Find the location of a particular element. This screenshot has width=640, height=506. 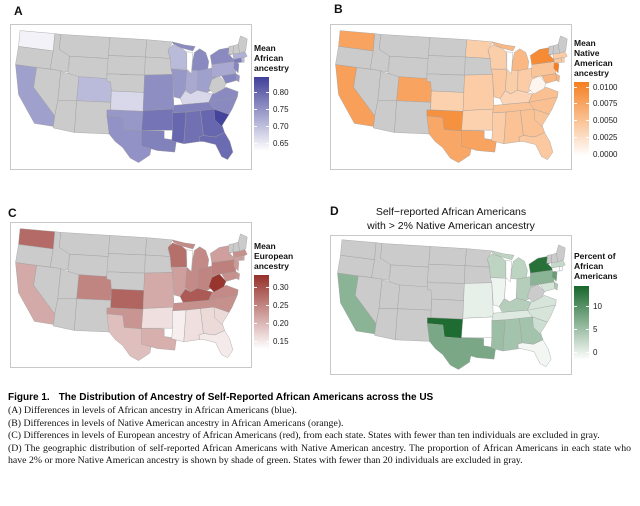

panel-c-legend-title: Mean European ancestry is located at coordinates (274, 256).